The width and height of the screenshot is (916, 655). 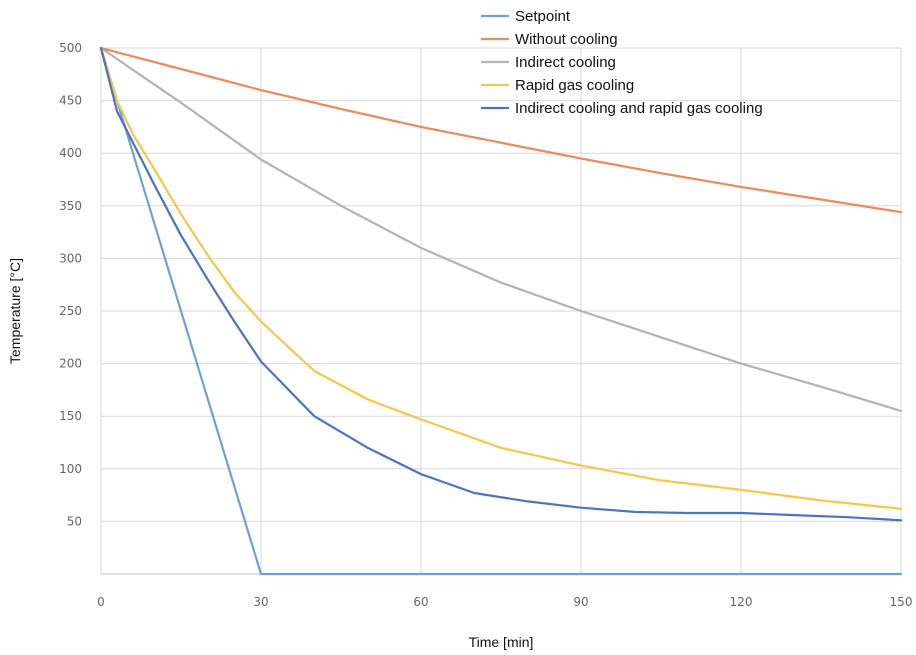 I want to click on legend-label-0: Setpoint, so click(x=543, y=16).